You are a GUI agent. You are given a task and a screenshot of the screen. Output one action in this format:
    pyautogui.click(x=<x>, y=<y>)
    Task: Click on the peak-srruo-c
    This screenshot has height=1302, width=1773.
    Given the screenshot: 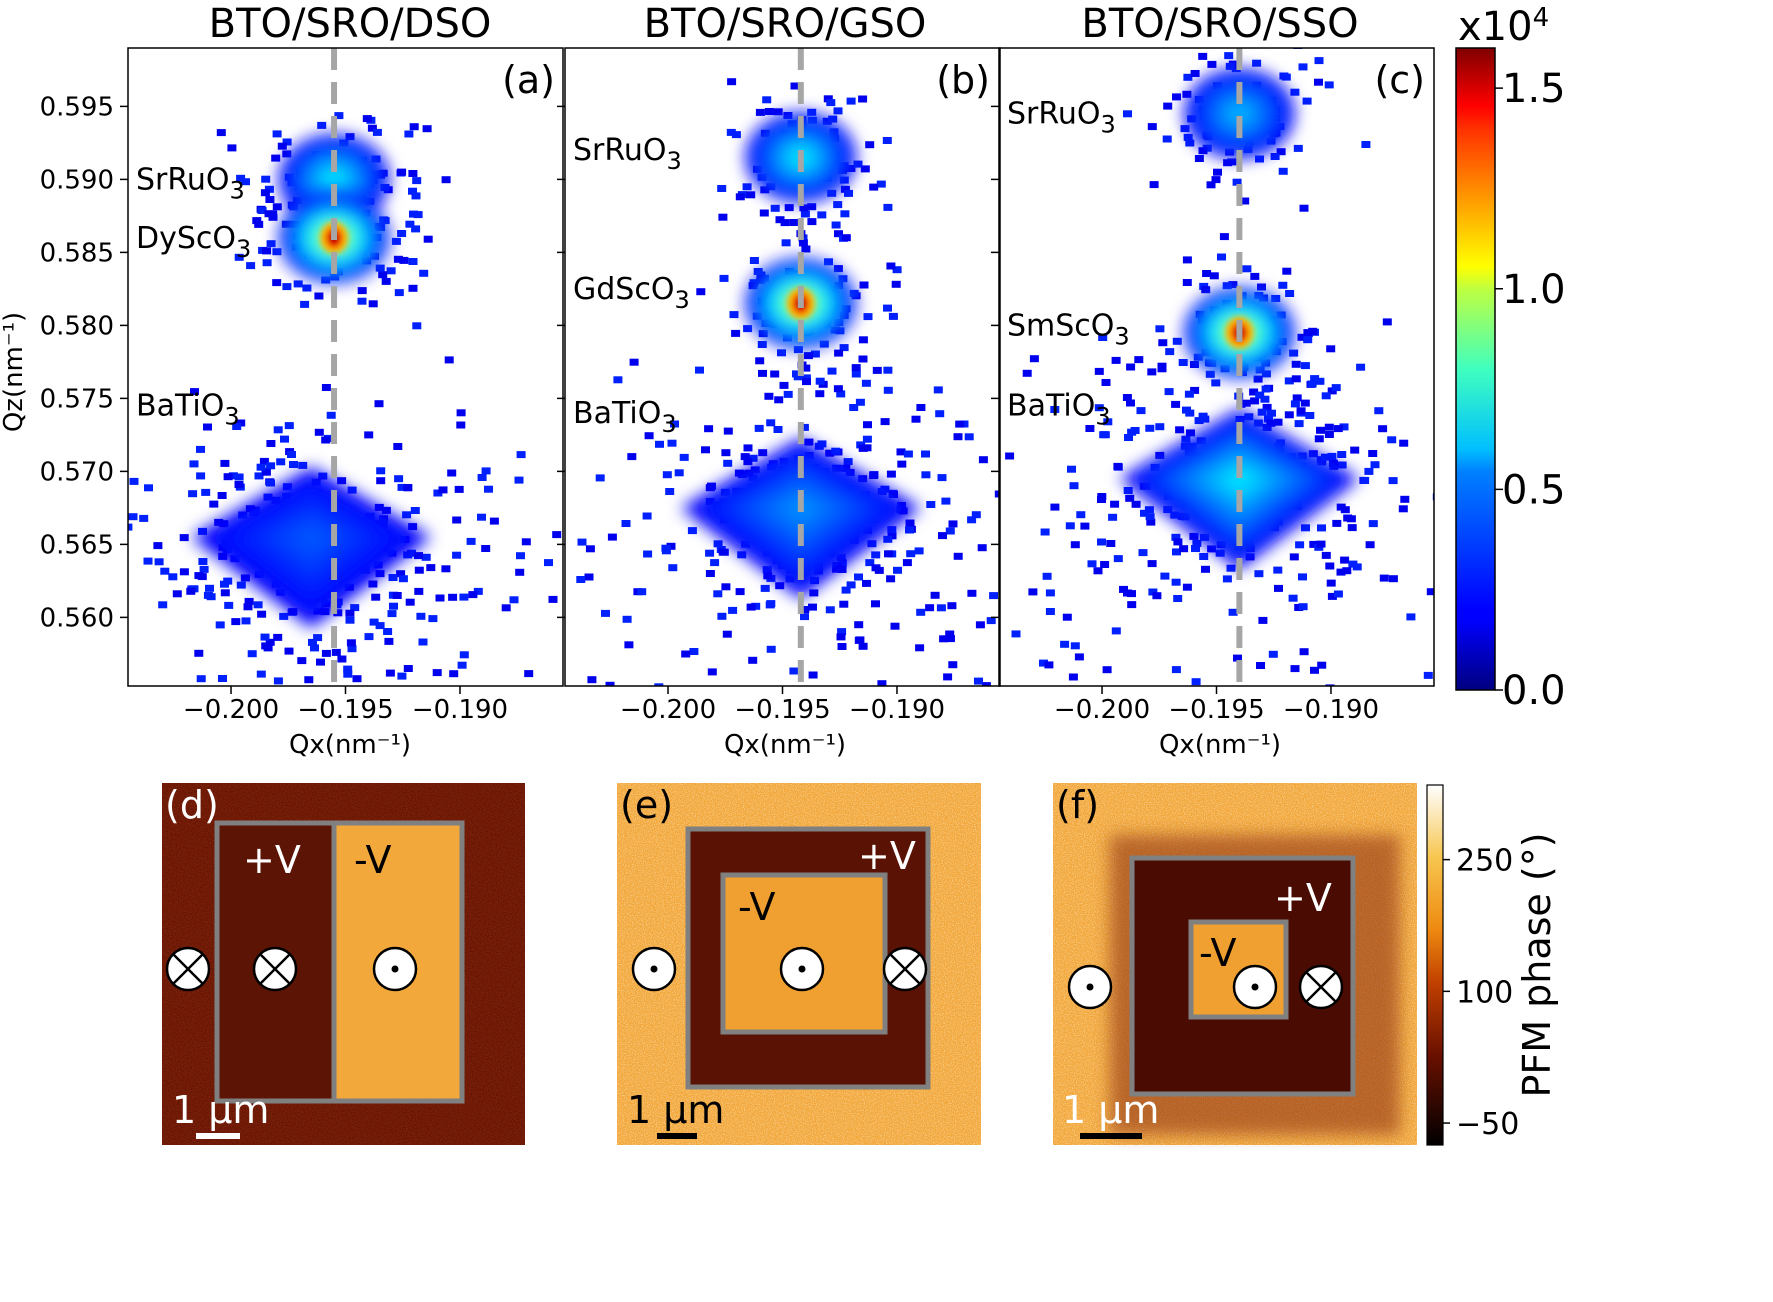 What is the action you would take?
    pyautogui.click(x=1239, y=113)
    